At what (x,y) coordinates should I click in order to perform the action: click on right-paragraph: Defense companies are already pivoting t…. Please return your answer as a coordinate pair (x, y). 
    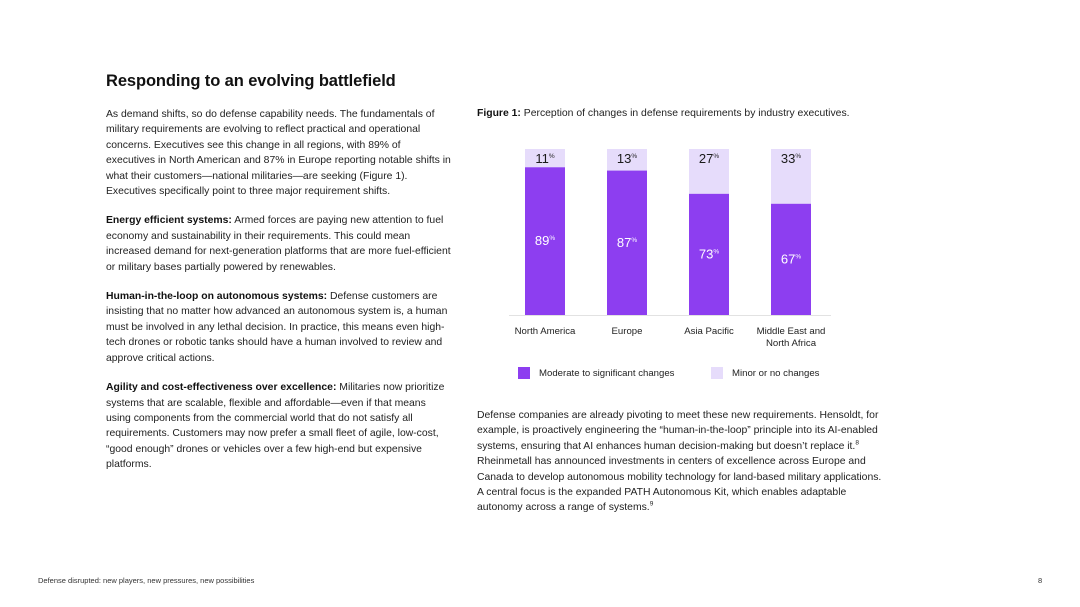
    Looking at the image, I should click on (682, 462).